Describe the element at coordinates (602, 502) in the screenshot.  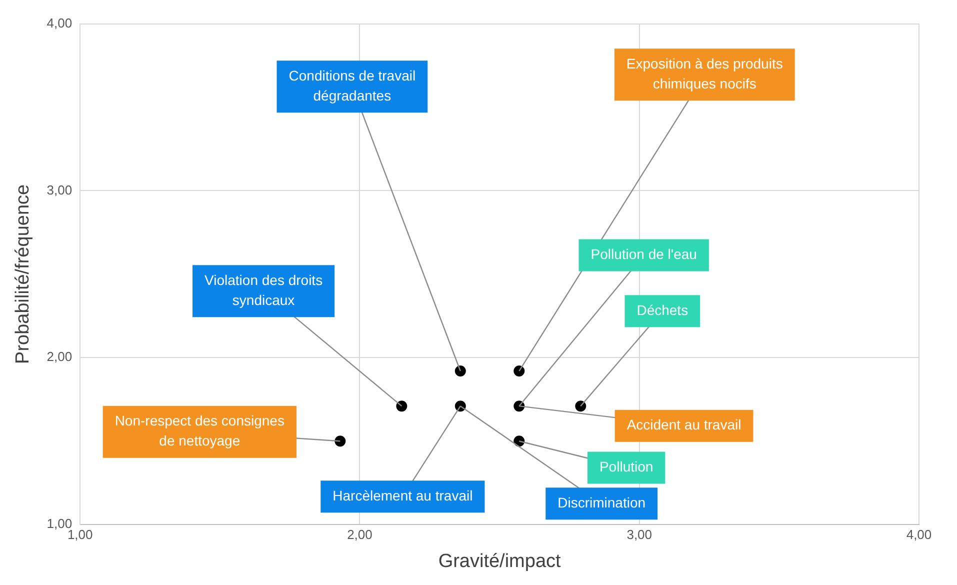
I see `annotation: Discrimination` at that location.